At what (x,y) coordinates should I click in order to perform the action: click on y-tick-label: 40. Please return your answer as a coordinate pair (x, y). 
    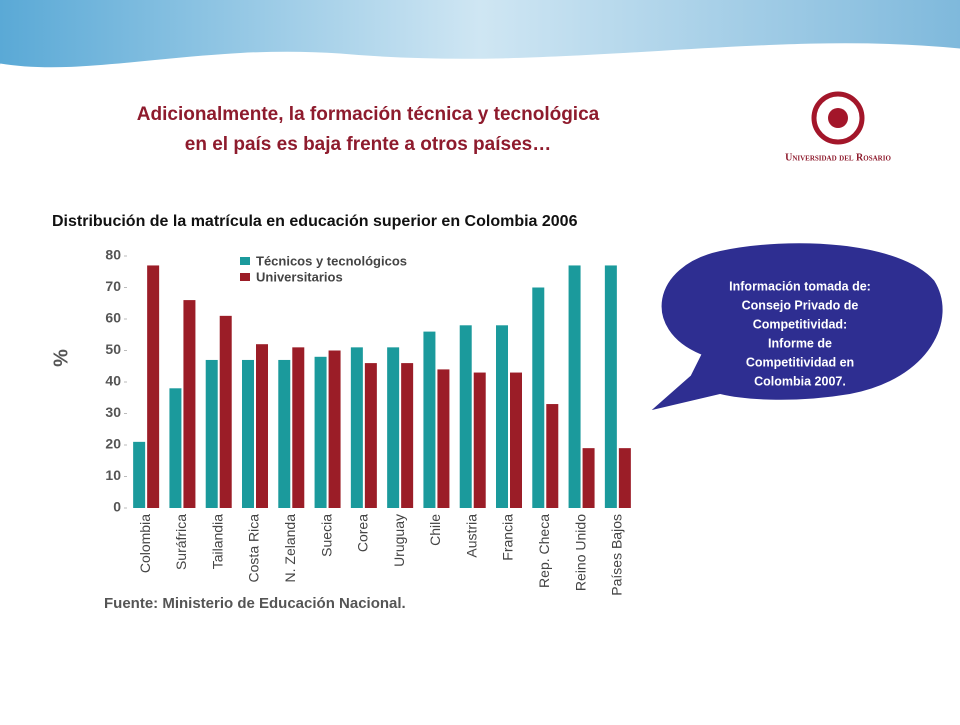
    Looking at the image, I should click on (113, 381).